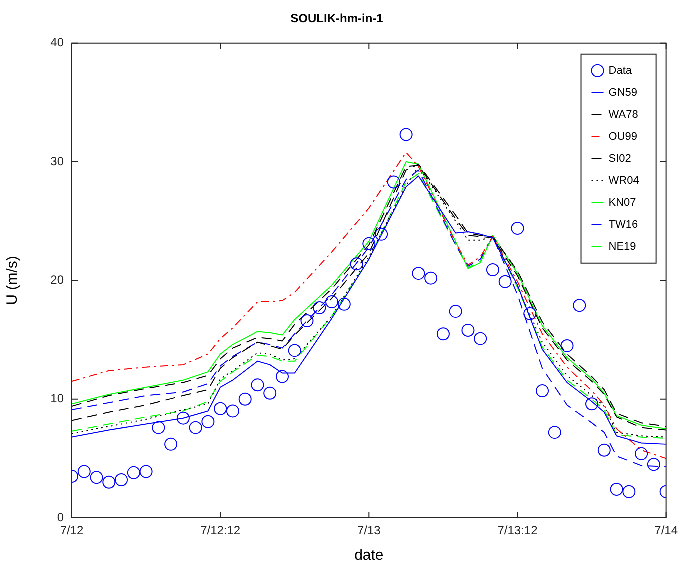  What do you see at coordinates (57, 43) in the screenshot?
I see `y-tick-label: 40` at bounding box center [57, 43].